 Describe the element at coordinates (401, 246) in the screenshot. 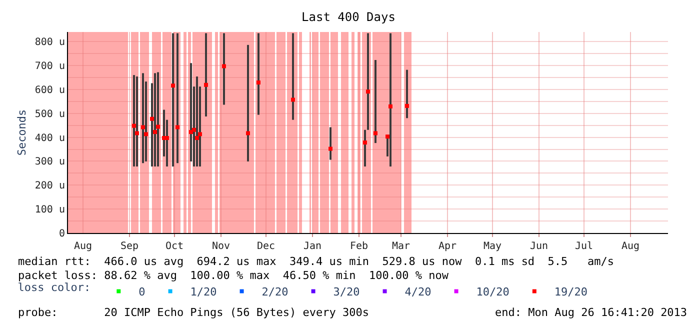

I see `x-tick-label: Mar` at that location.